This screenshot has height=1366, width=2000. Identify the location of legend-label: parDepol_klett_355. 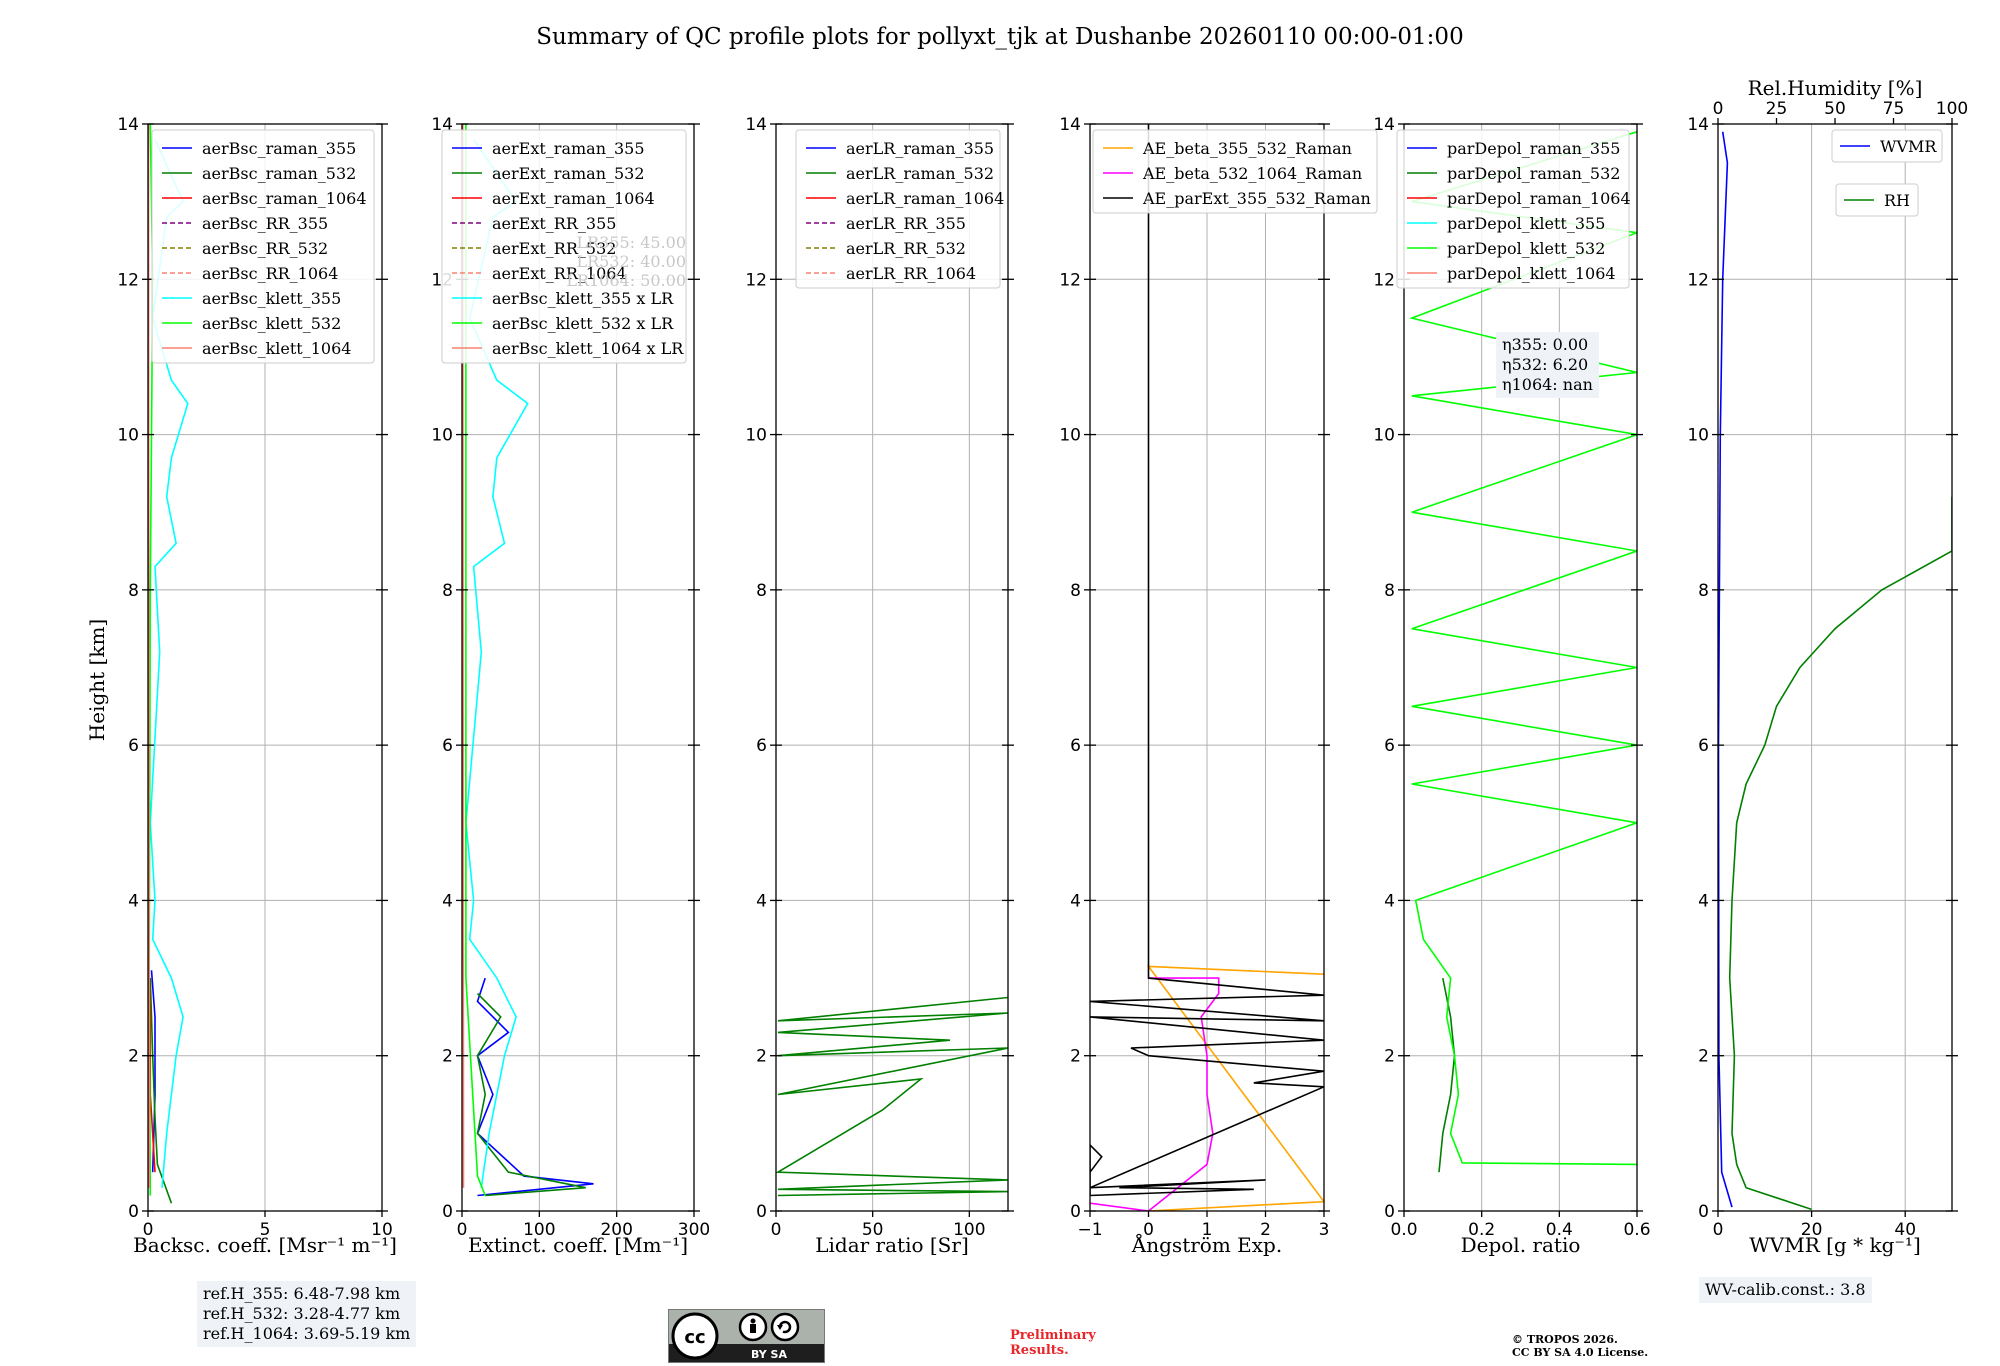
(1526, 223).